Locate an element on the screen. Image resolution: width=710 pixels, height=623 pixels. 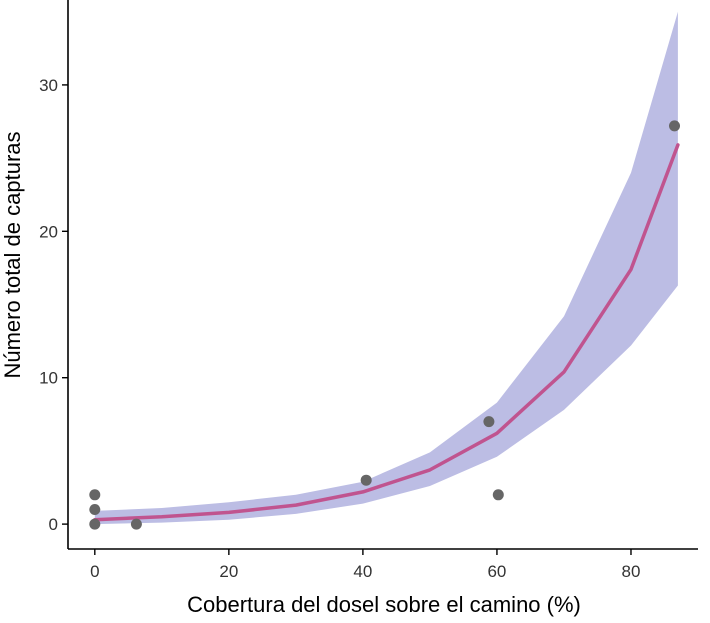
x-tick-label: 80 is located at coordinates (631, 571).